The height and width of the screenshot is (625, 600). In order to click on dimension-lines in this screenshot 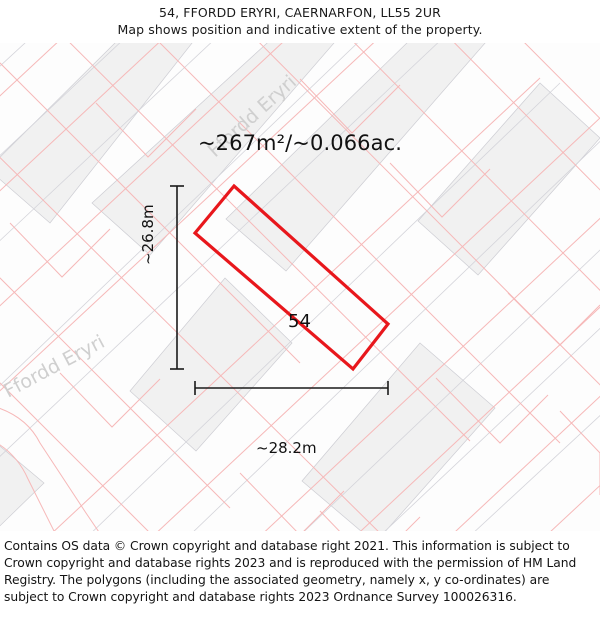, I will do `click(279, 290)`.